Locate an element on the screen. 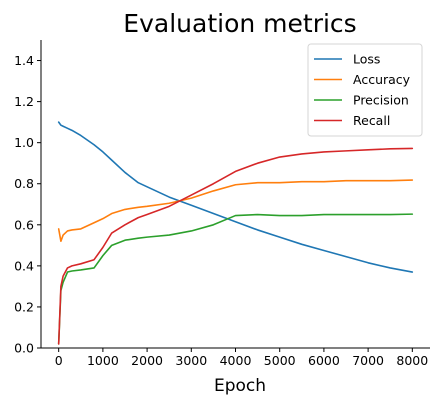 The height and width of the screenshot is (406, 439). x-tick-label: 4000 is located at coordinates (236, 360).